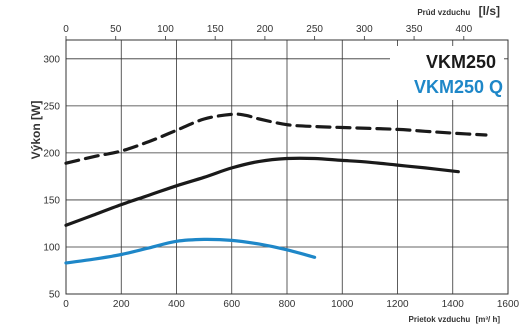  Describe the element at coordinates (231, 304) in the screenshot. I see `x-tick-label: 600` at that location.